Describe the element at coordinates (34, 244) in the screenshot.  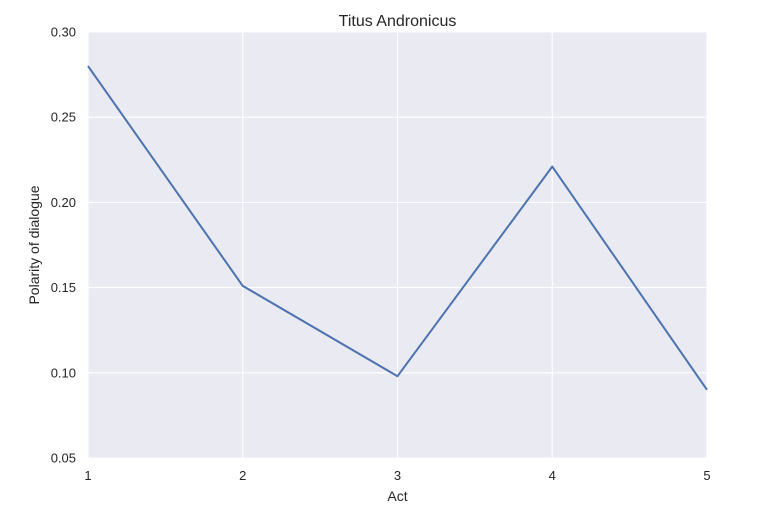
I see `y-axis-label: Polarity of dialogue` at that location.